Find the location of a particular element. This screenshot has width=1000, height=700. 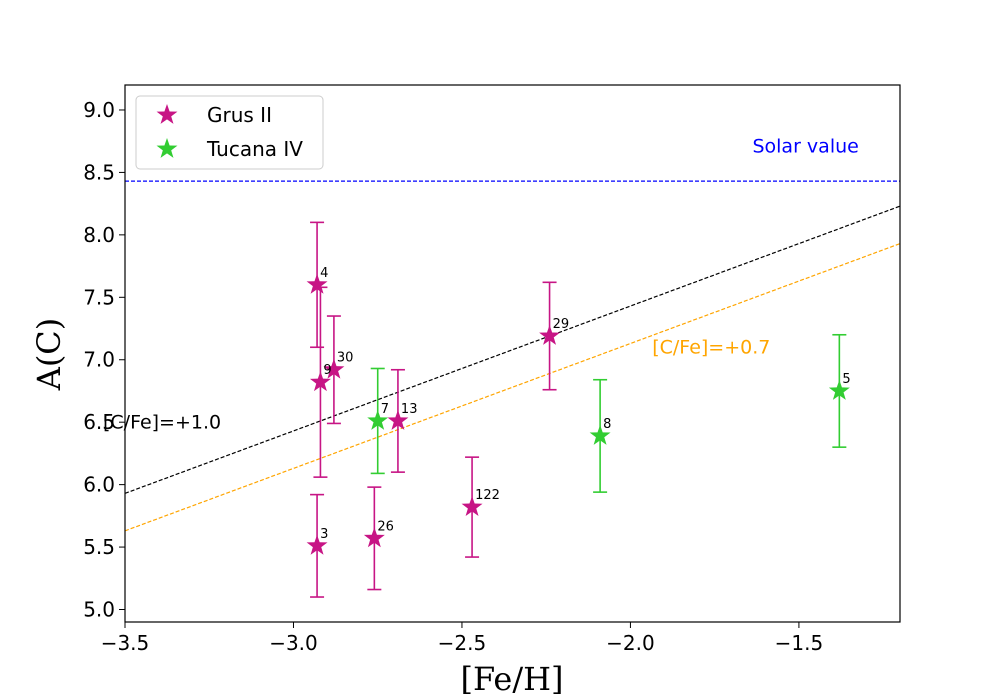

y-tick-label: 8.0 is located at coordinates (99, 235).